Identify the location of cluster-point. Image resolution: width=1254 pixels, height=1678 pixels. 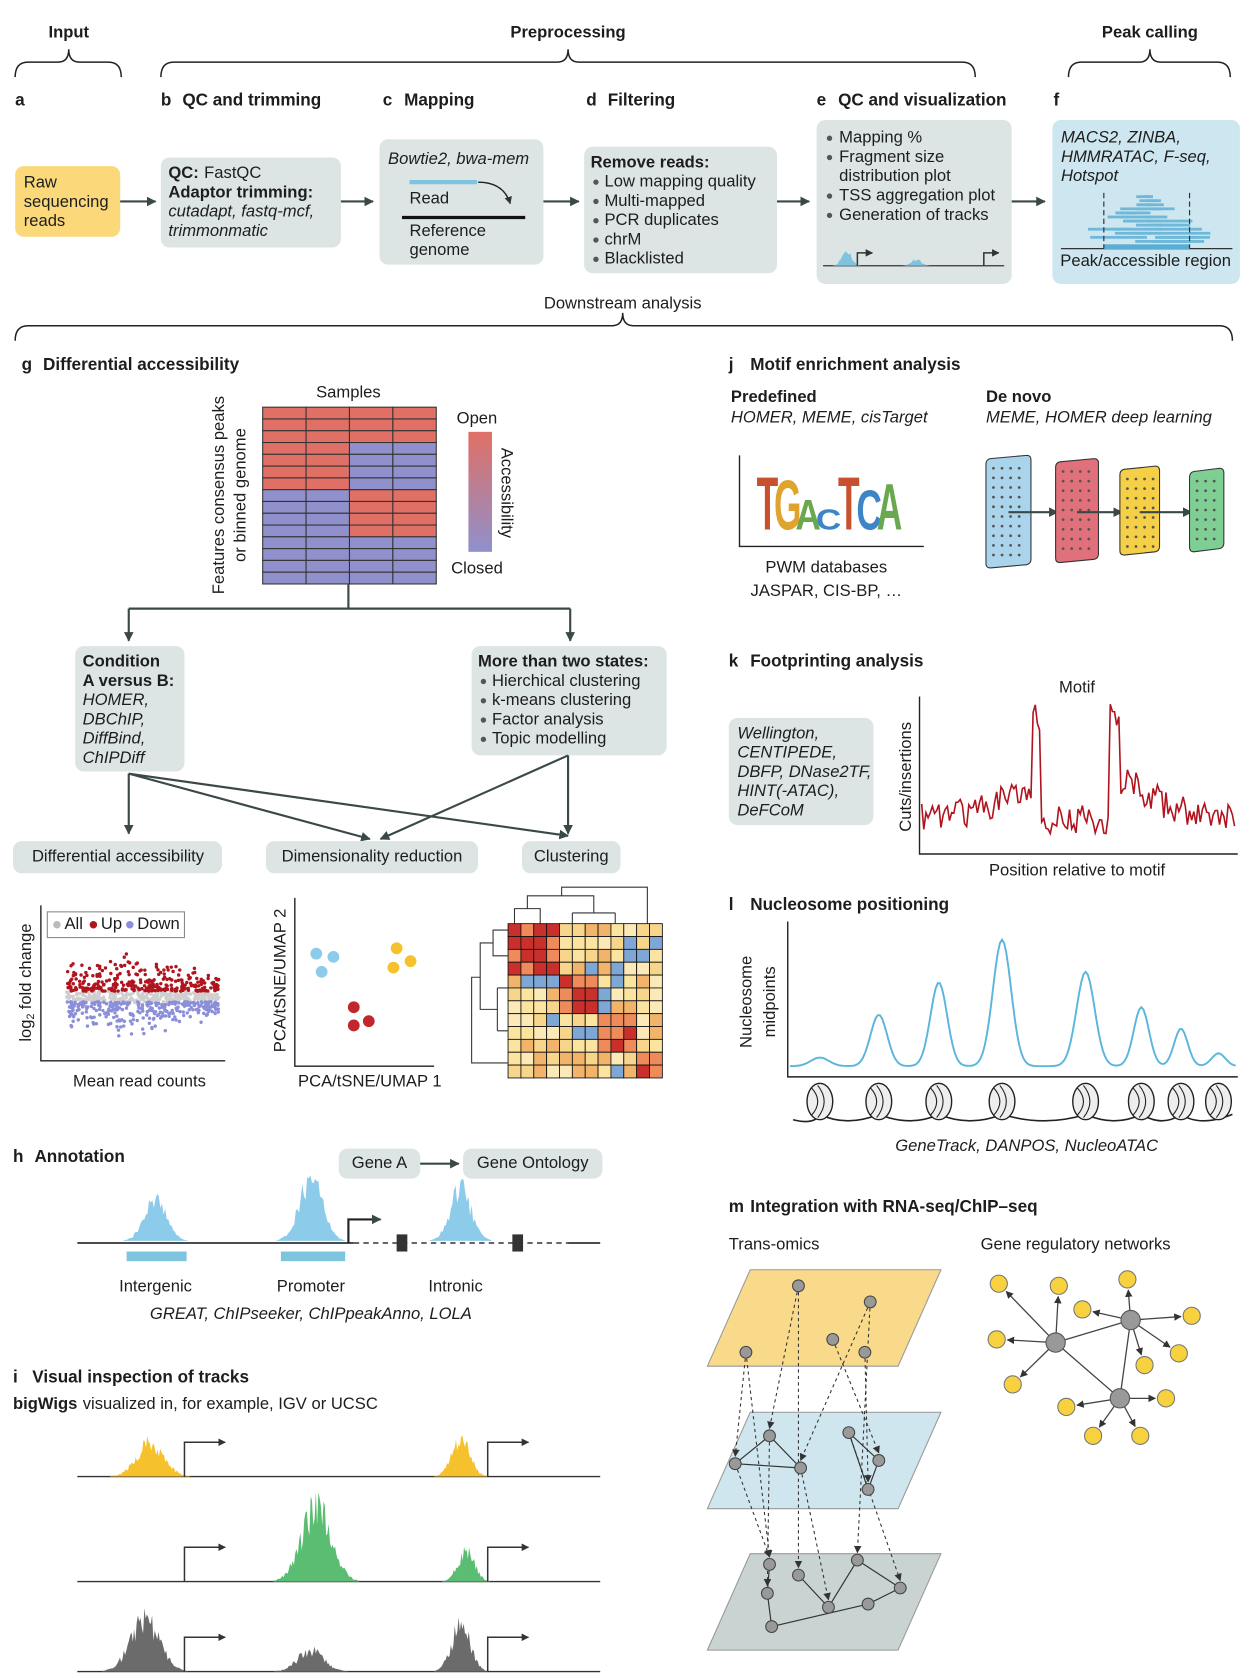
(353, 1007).